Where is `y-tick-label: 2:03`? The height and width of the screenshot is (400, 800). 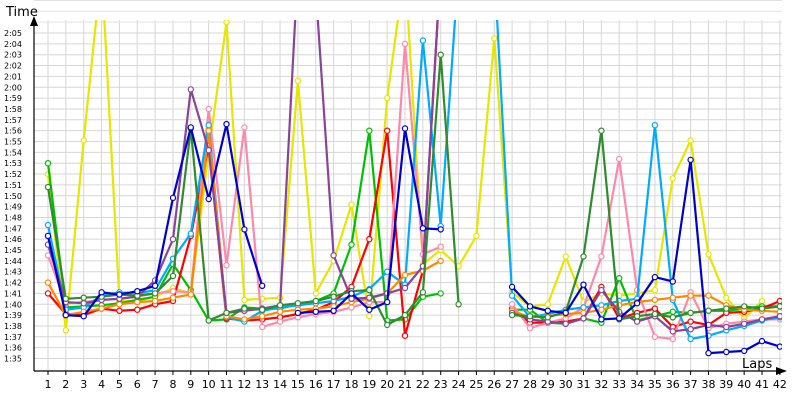
y-tick-label: 2:03 is located at coordinates (13, 55).